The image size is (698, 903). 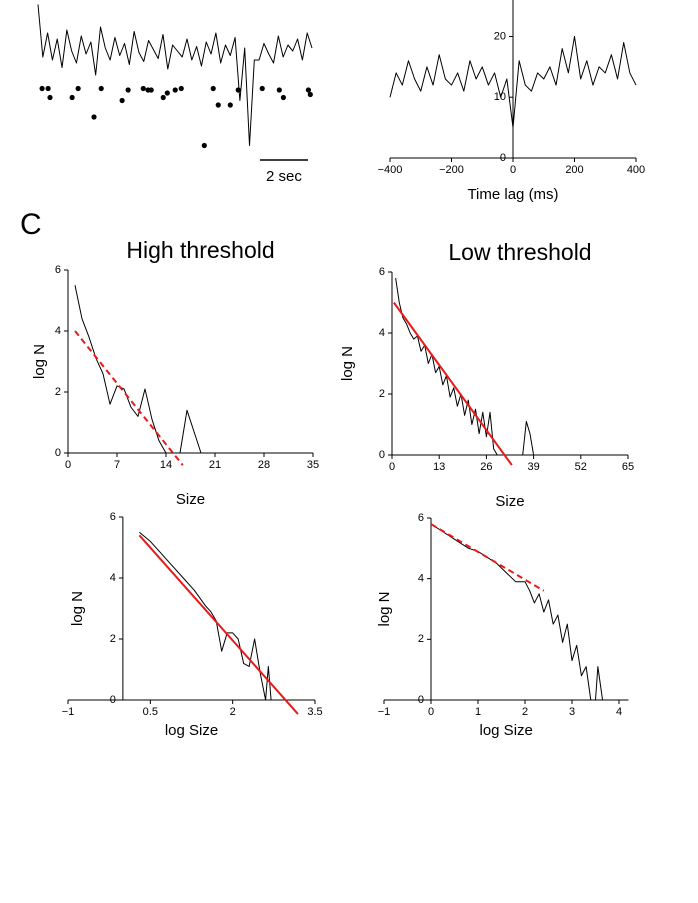 What do you see at coordinates (500, 36) in the screenshot?
I see `y-tick-label: 20` at bounding box center [500, 36].